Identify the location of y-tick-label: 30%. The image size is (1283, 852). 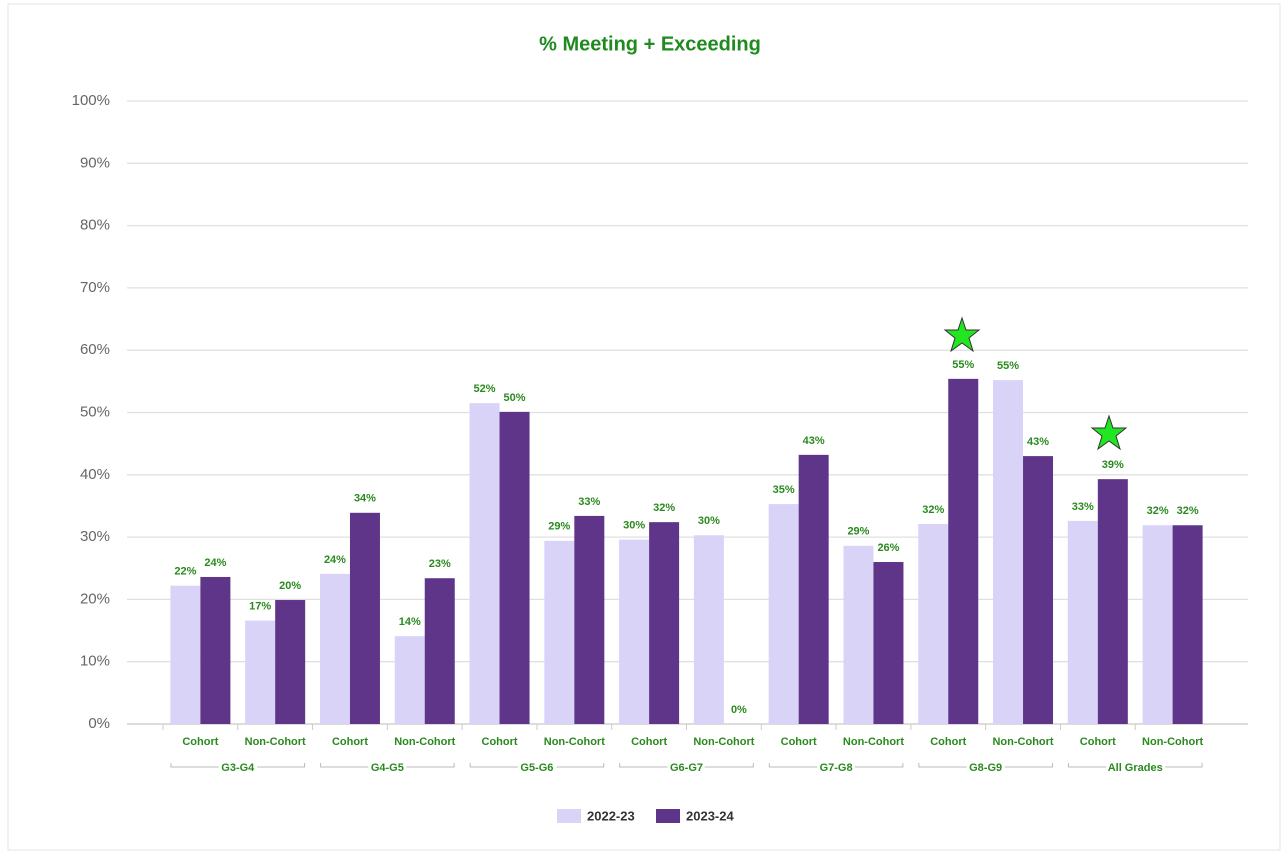
(95, 536).